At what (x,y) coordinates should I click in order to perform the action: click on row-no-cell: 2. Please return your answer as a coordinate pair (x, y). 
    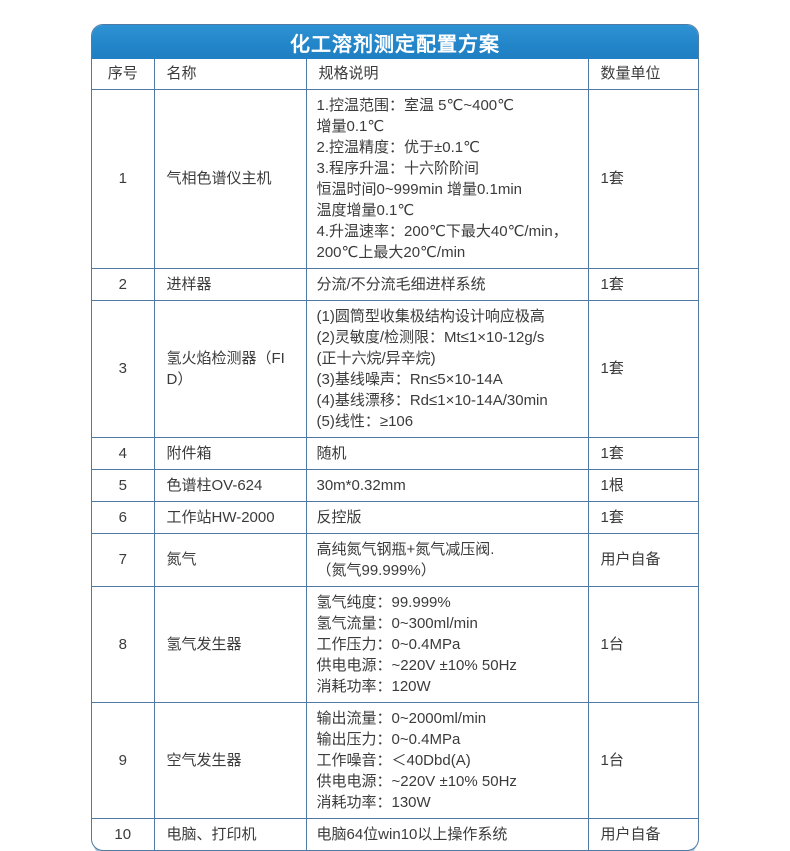
    Looking at the image, I should click on (123, 284).